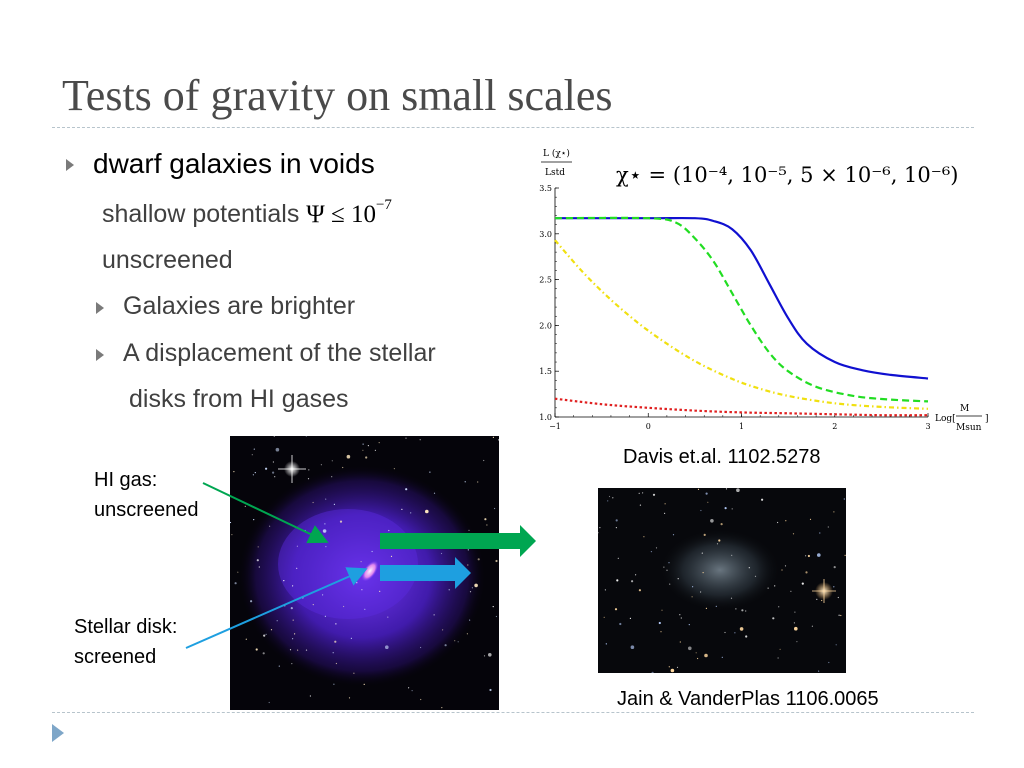 The image size is (1024, 768). Describe the element at coordinates (545, 417) in the screenshot. I see `chart-y-tick-label: 1.0` at that location.